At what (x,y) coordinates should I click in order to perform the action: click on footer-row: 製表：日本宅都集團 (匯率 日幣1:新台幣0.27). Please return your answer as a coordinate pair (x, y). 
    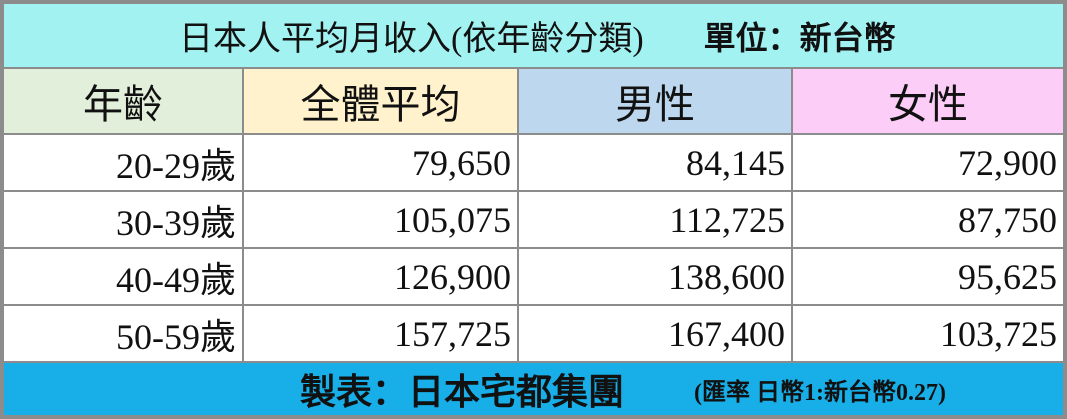
    Looking at the image, I should click on (533, 389).